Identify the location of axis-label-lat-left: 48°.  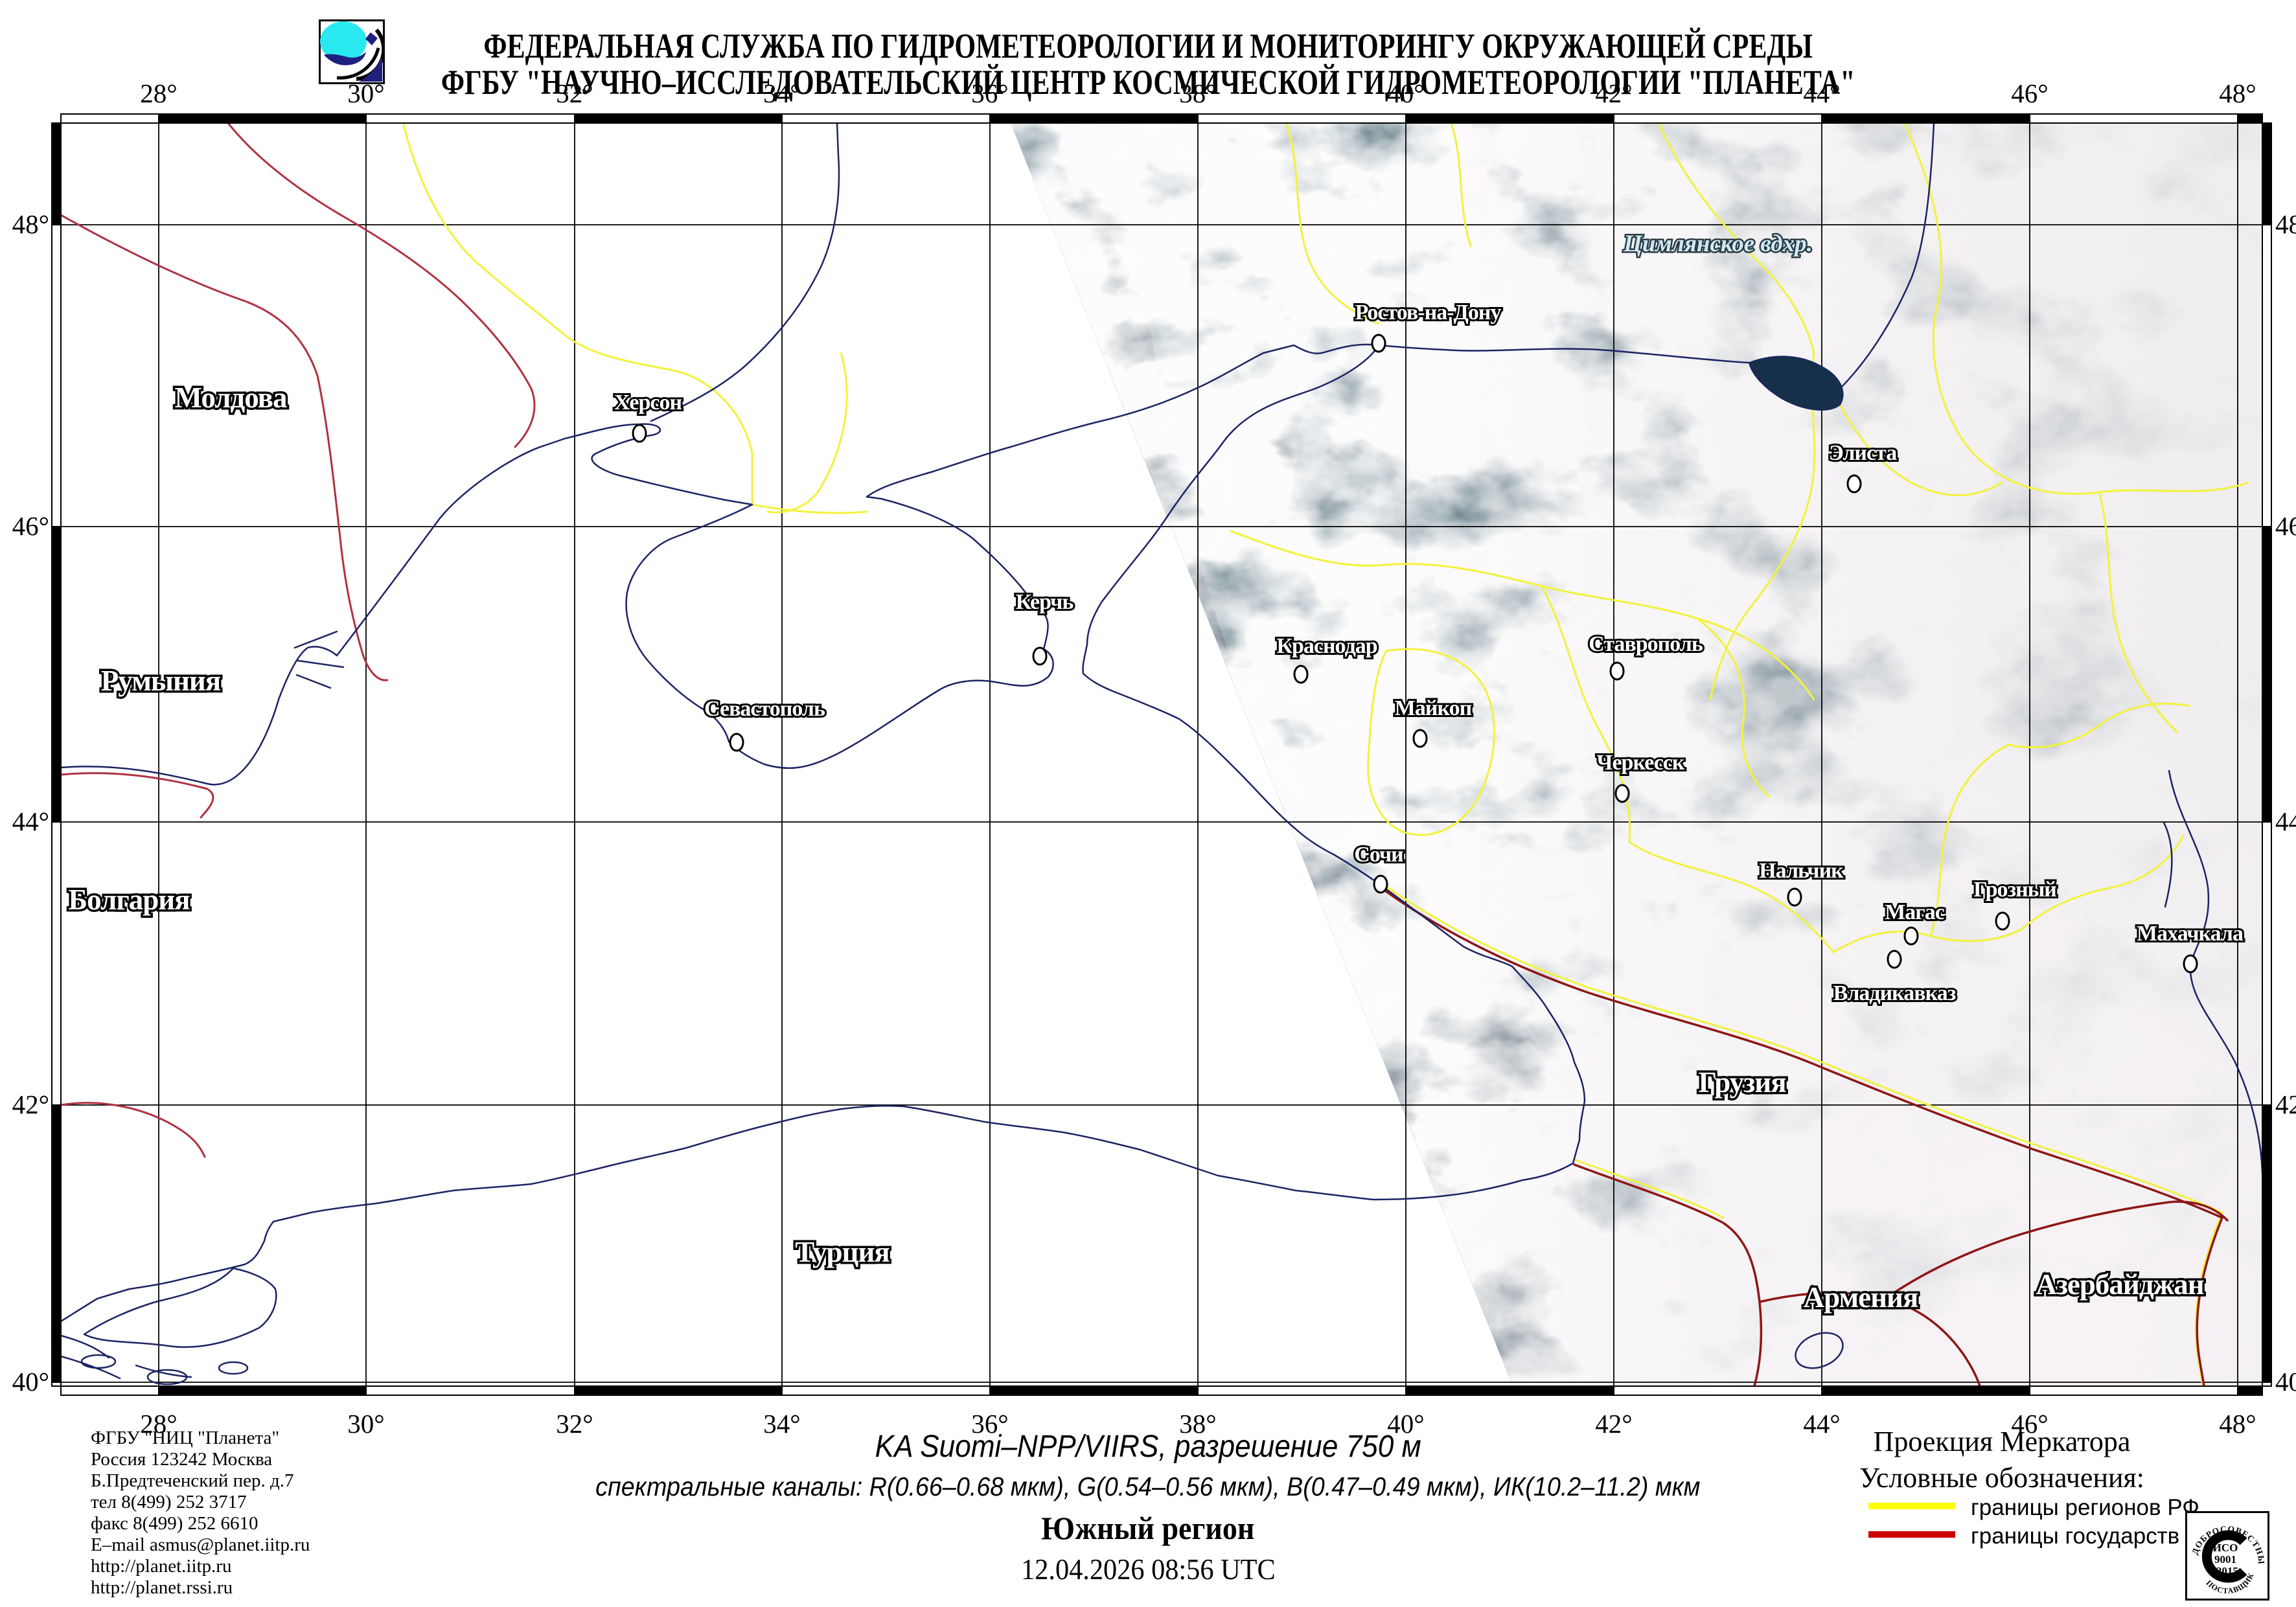
(30, 224).